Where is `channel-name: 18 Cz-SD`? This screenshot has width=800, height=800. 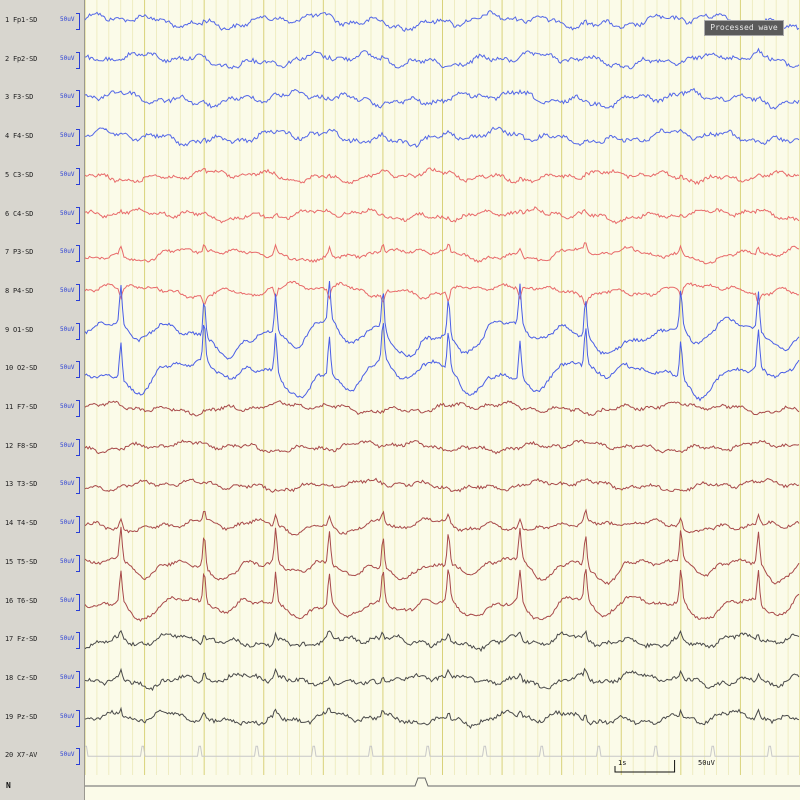
channel-name: 18 Cz-SD is located at coordinates (21, 677).